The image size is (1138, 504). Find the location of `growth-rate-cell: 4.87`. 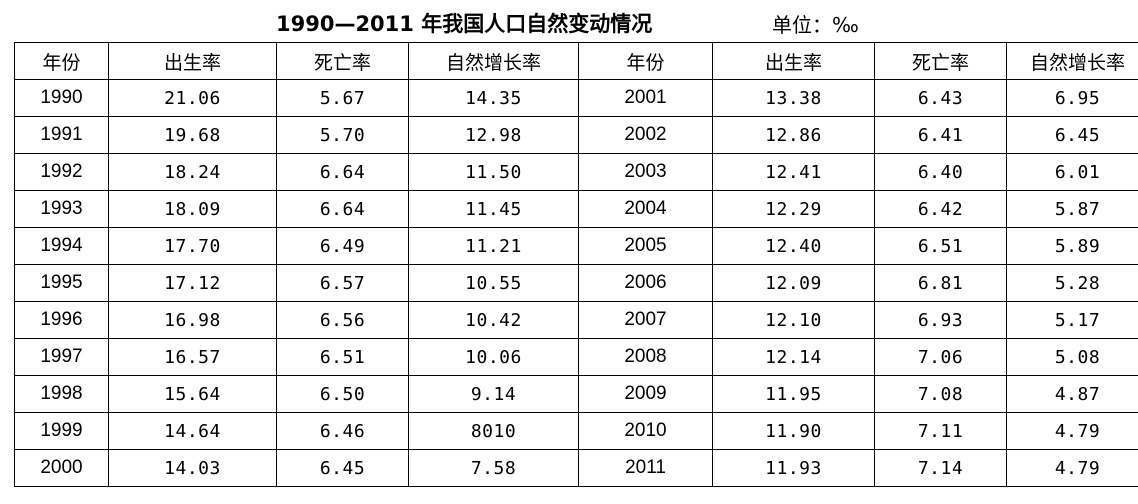

growth-rate-cell: 4.87 is located at coordinates (1072, 394).